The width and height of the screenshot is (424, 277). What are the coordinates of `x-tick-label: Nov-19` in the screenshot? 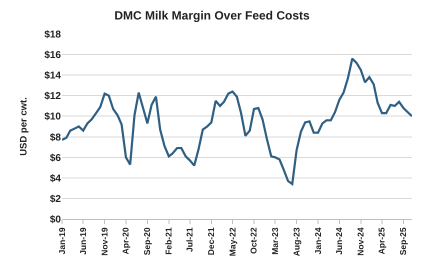 It's located at (104, 241).